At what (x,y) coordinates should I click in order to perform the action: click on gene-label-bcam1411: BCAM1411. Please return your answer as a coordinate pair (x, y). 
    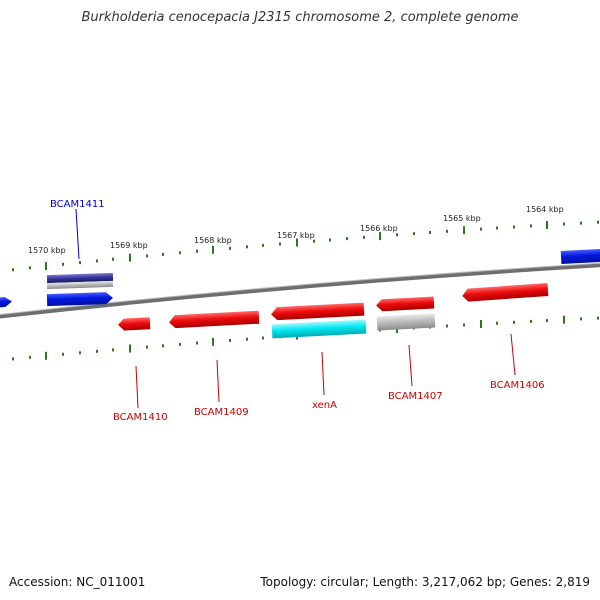
    Looking at the image, I should click on (77, 204).